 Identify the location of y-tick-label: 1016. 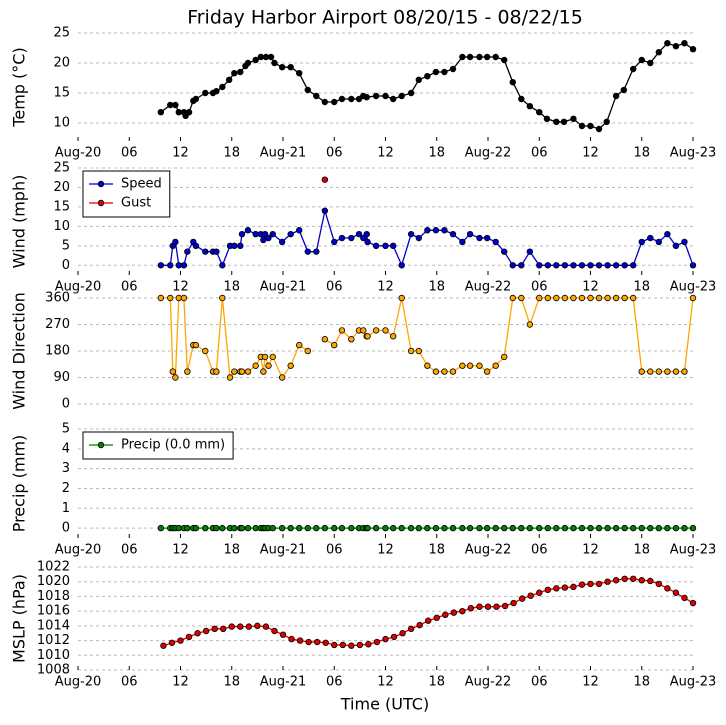
(53, 611).